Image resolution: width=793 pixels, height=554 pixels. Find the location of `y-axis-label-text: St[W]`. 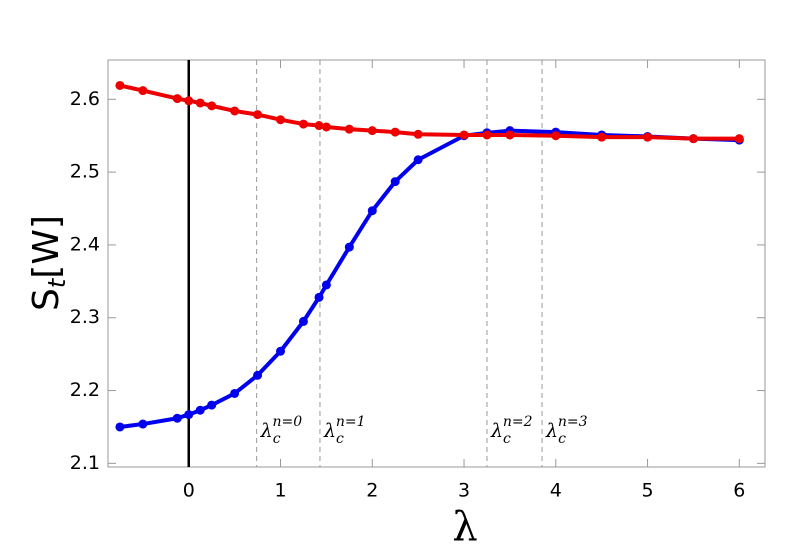

y-axis-label-text: St[W] is located at coordinates (48, 263).